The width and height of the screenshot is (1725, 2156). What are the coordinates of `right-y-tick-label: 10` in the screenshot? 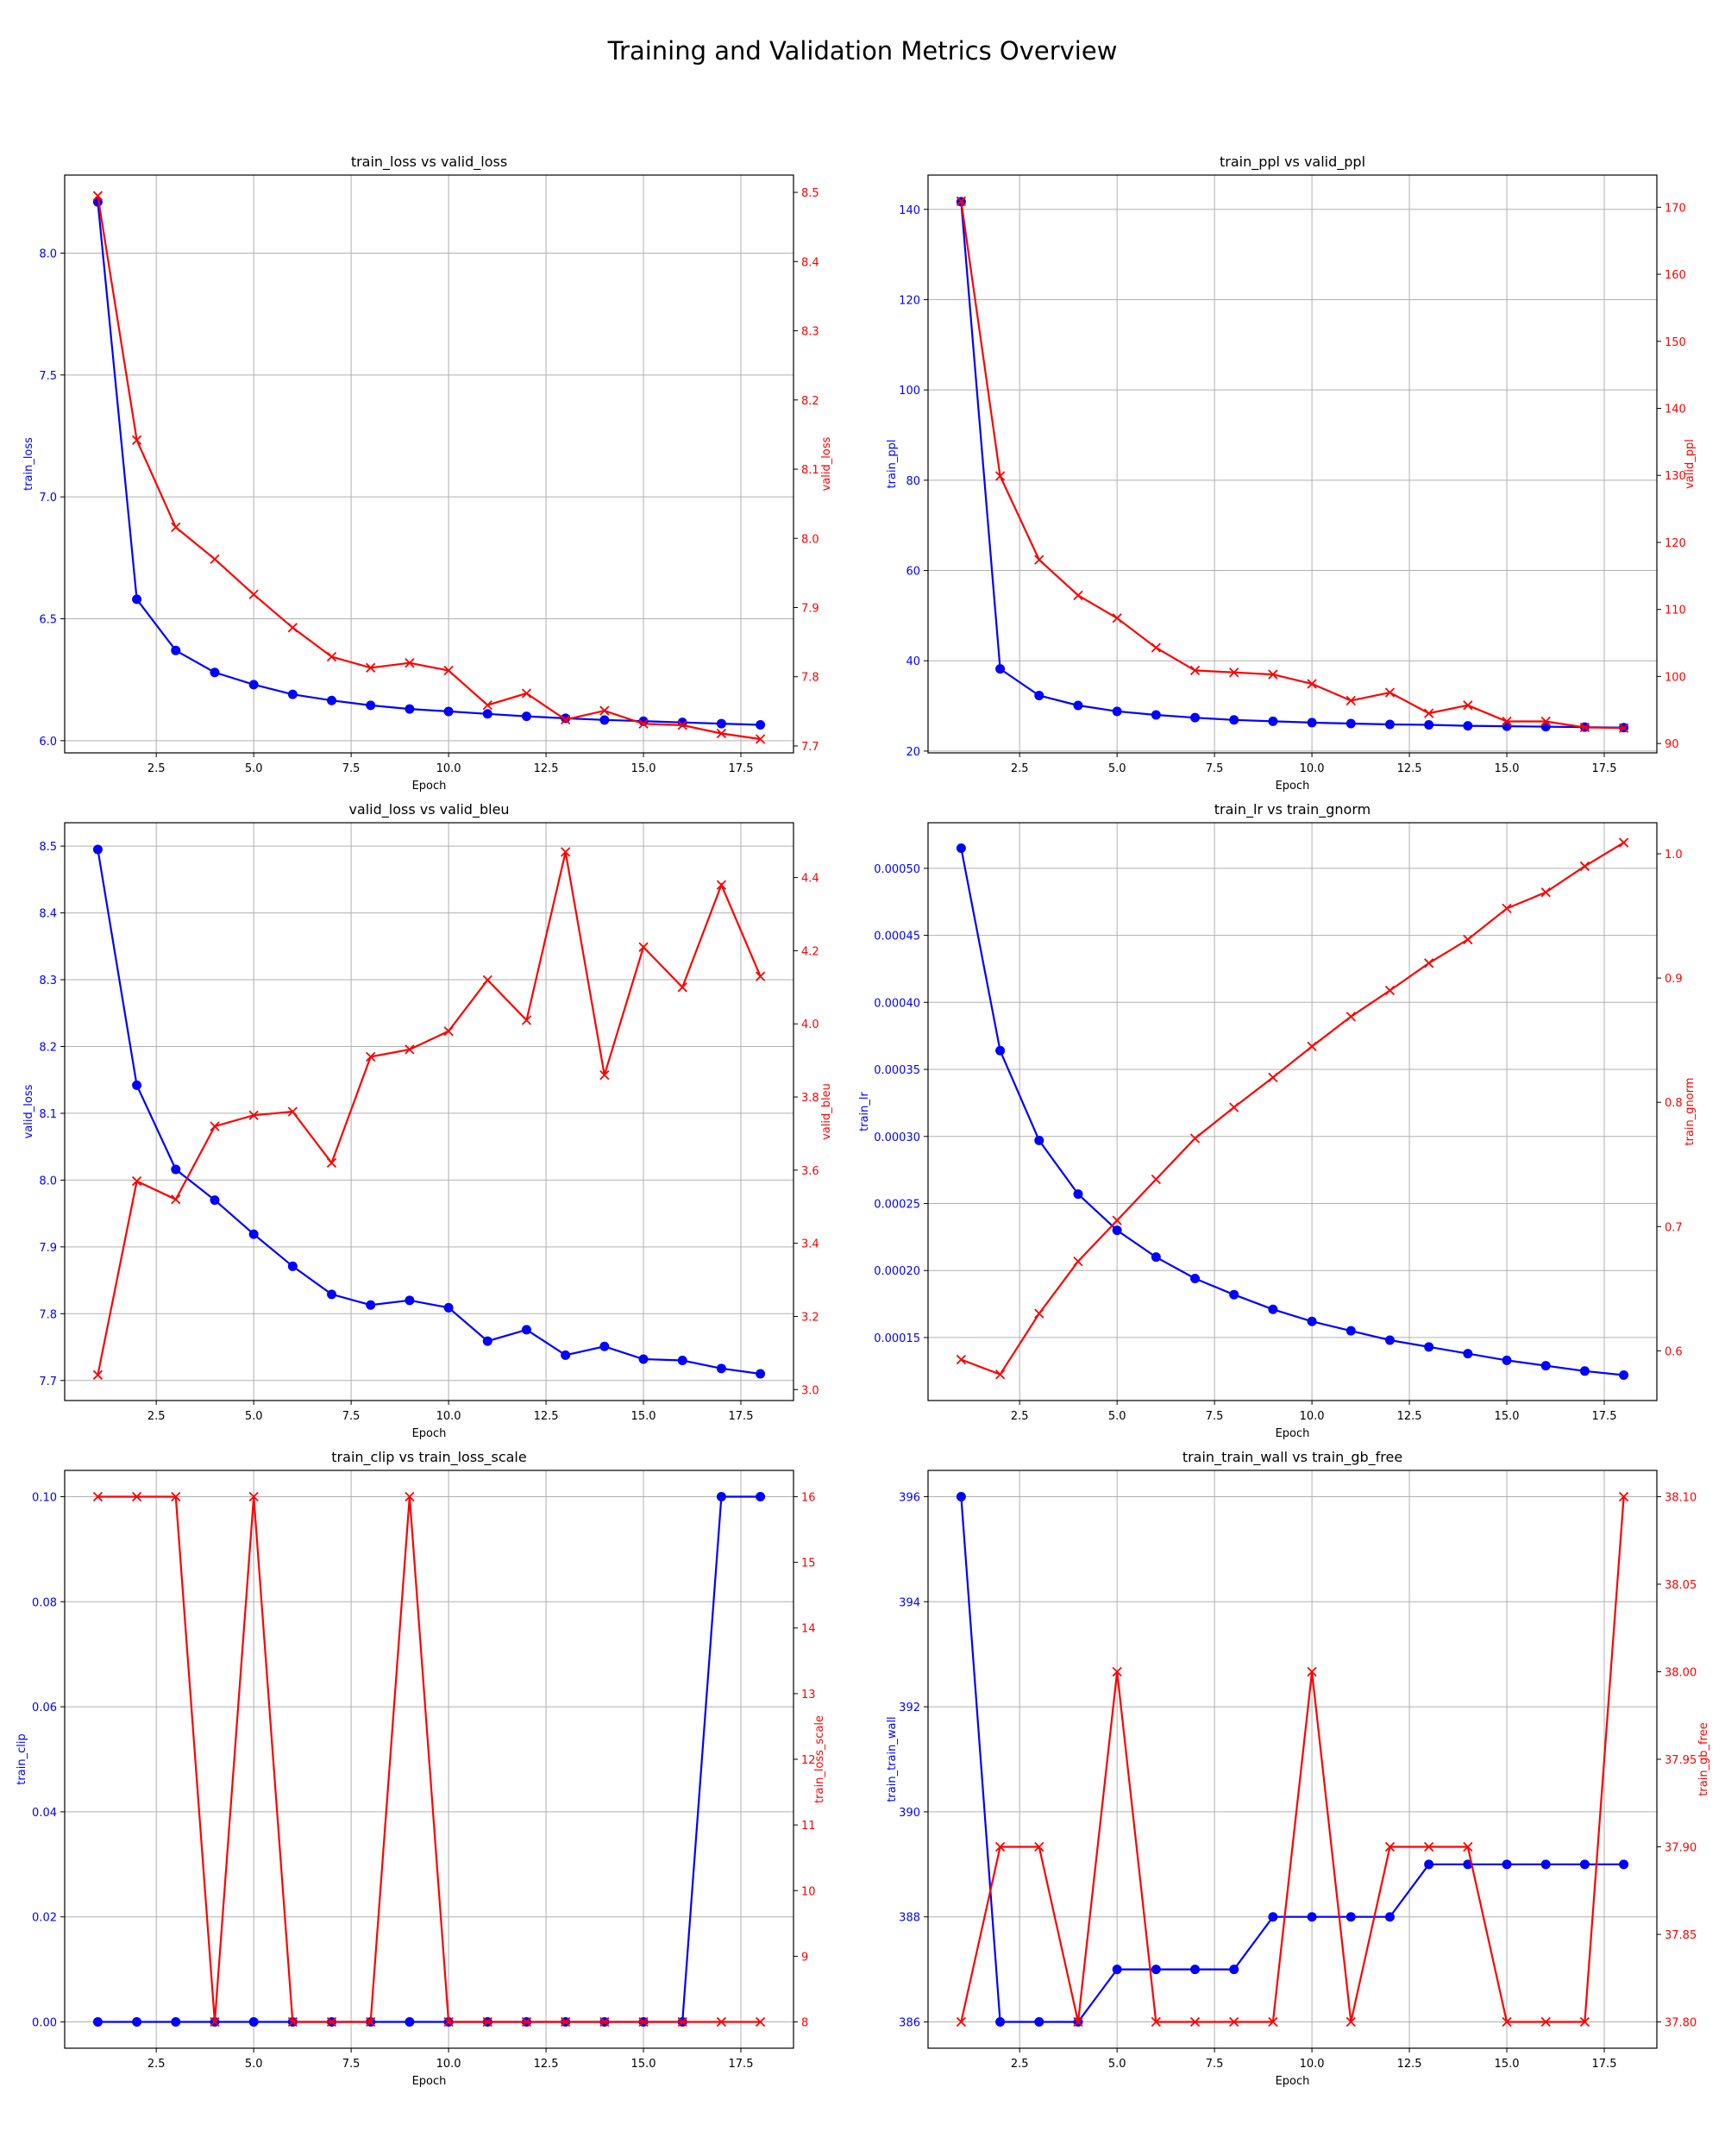 It's located at (809, 1891).